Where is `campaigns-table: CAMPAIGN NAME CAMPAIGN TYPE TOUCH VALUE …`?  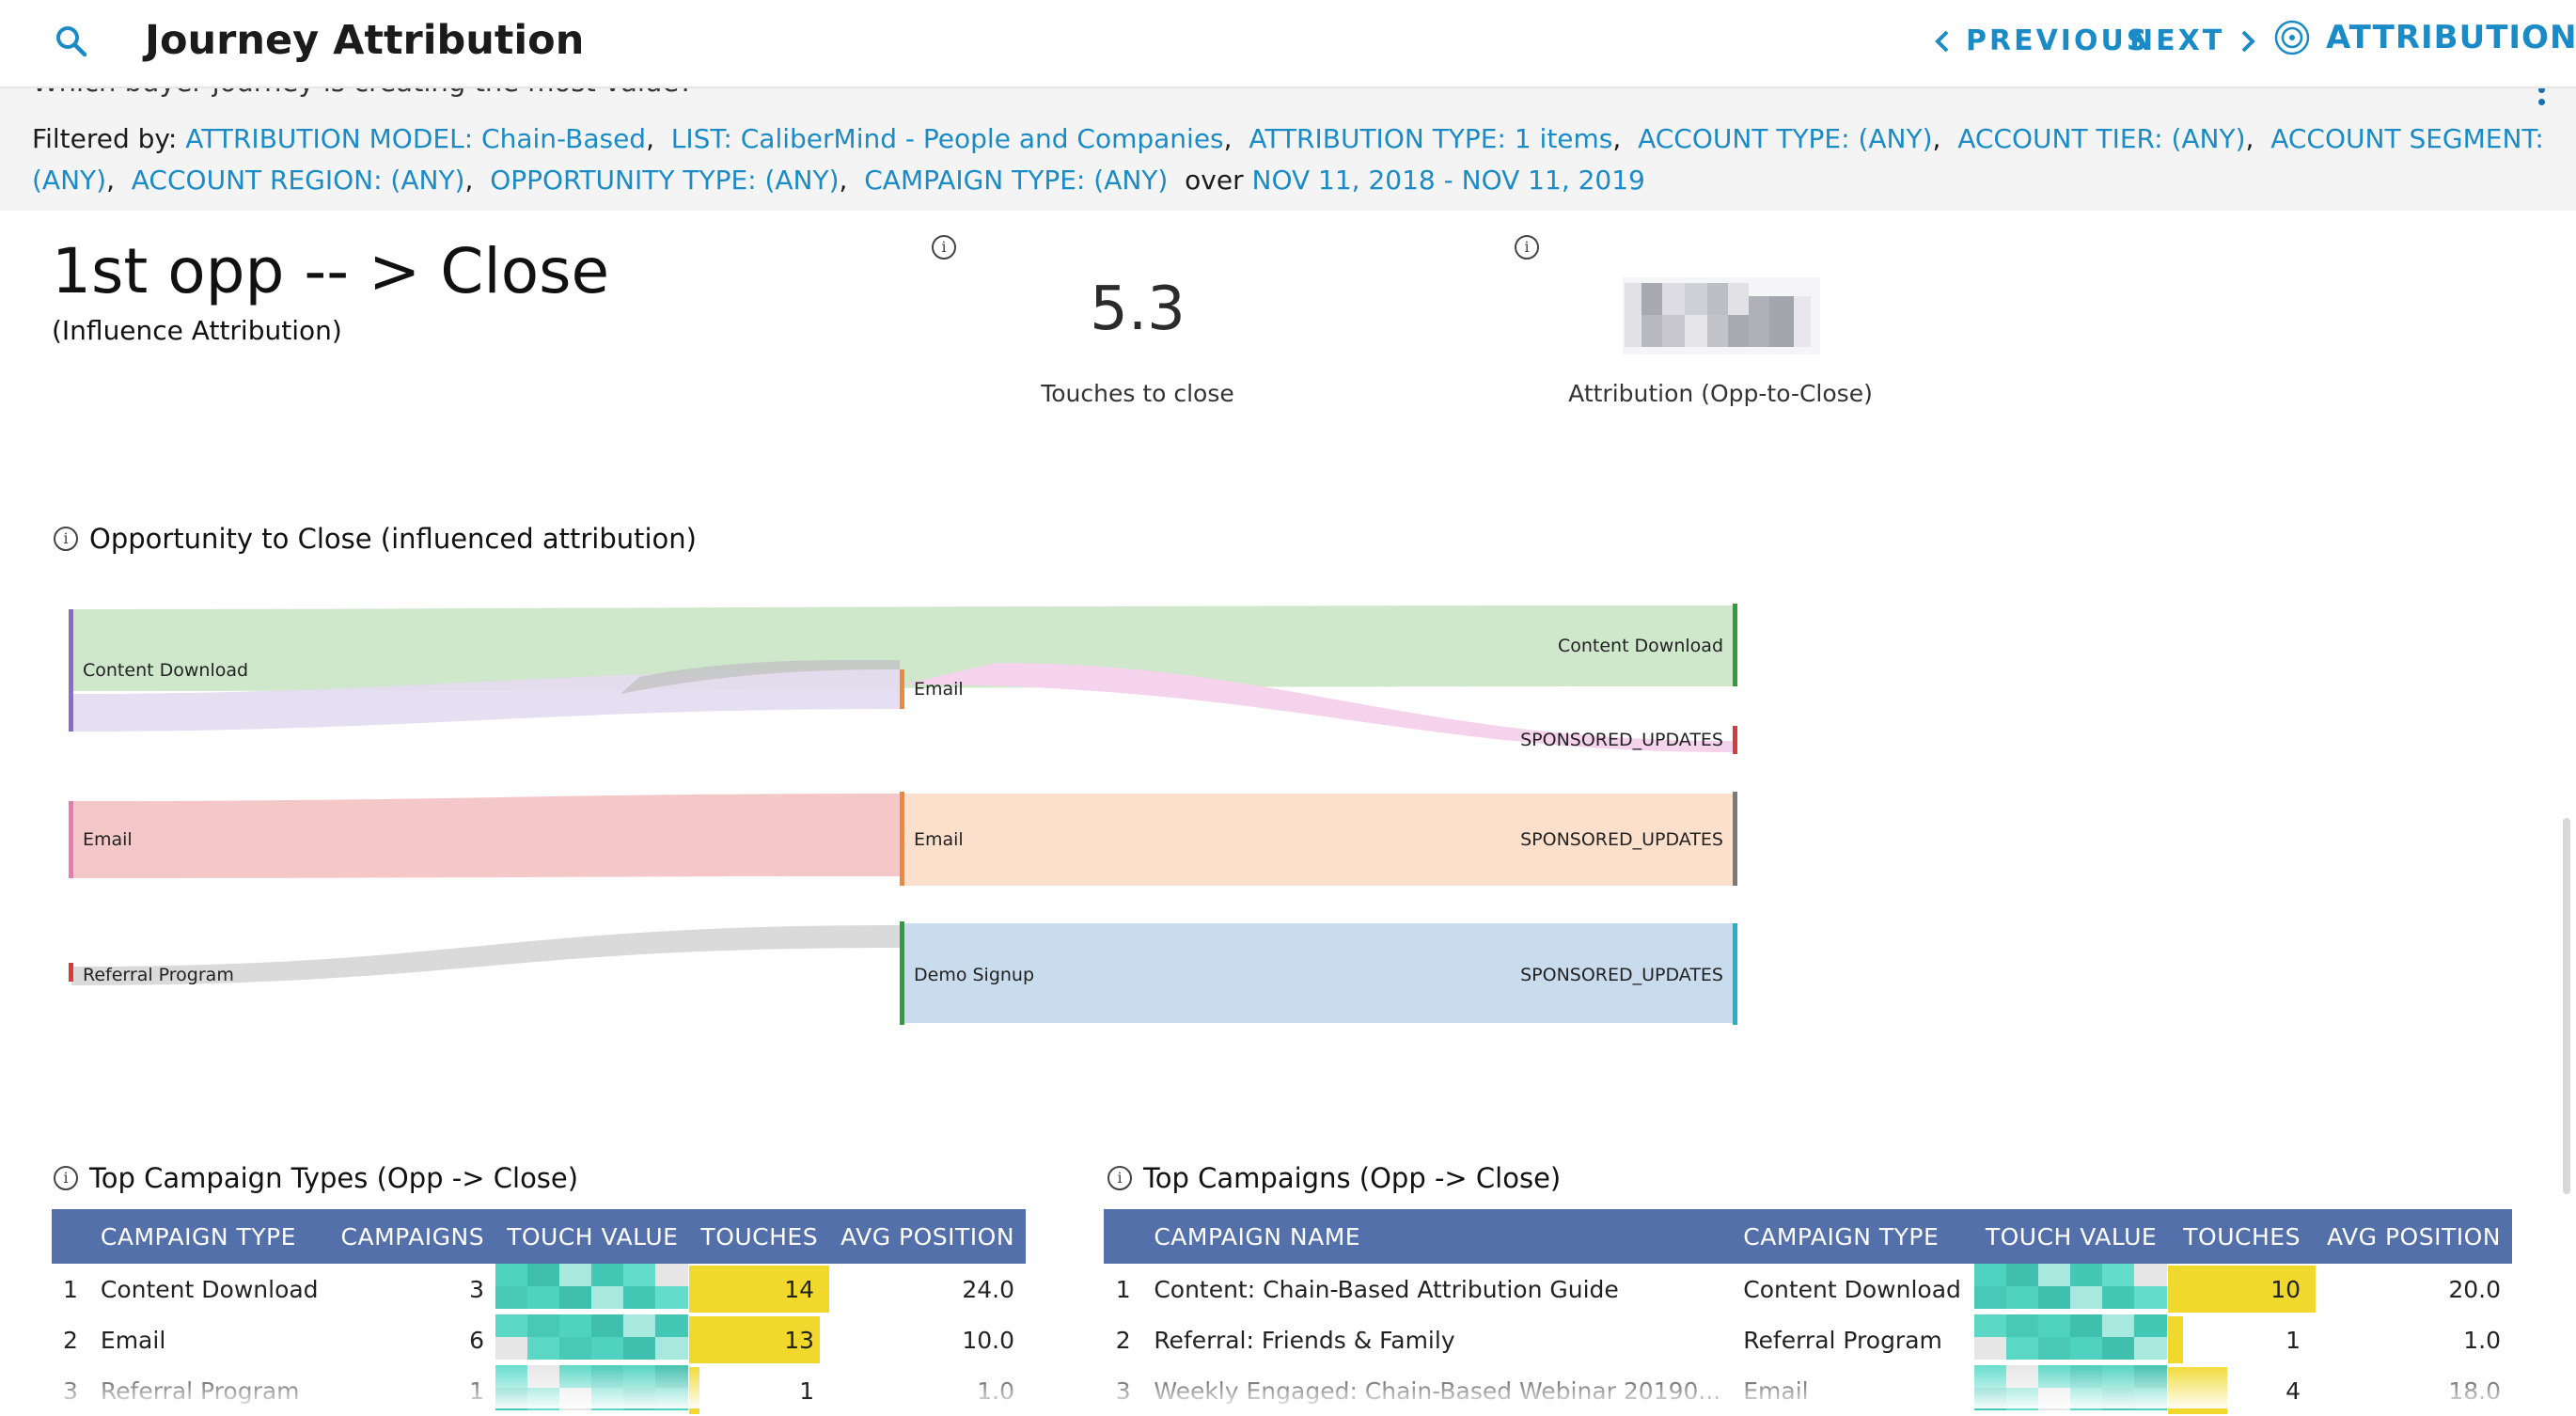 campaigns-table: CAMPAIGN NAME CAMPAIGN TYPE TOUCH VALUE … is located at coordinates (1808, 1312).